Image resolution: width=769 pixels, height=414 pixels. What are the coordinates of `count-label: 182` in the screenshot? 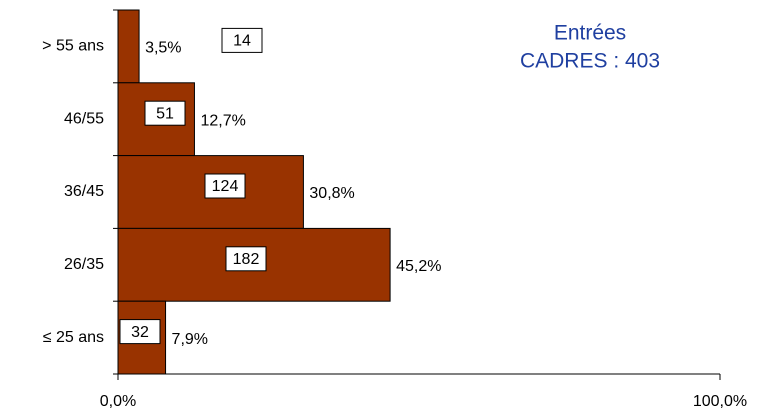 It's located at (246, 259).